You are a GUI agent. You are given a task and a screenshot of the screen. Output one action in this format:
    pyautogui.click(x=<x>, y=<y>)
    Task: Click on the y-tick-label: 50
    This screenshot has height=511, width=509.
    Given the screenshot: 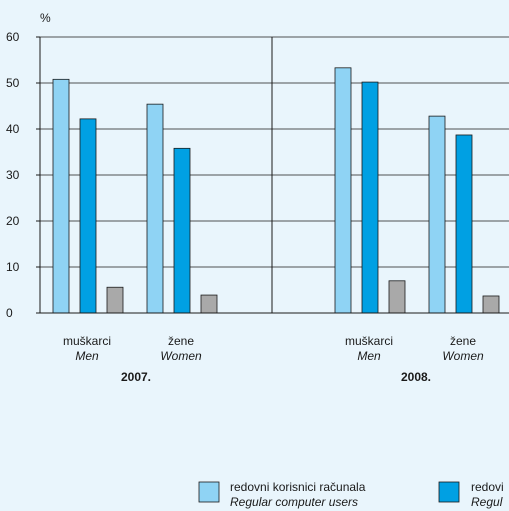 What is the action you would take?
    pyautogui.click(x=13, y=83)
    